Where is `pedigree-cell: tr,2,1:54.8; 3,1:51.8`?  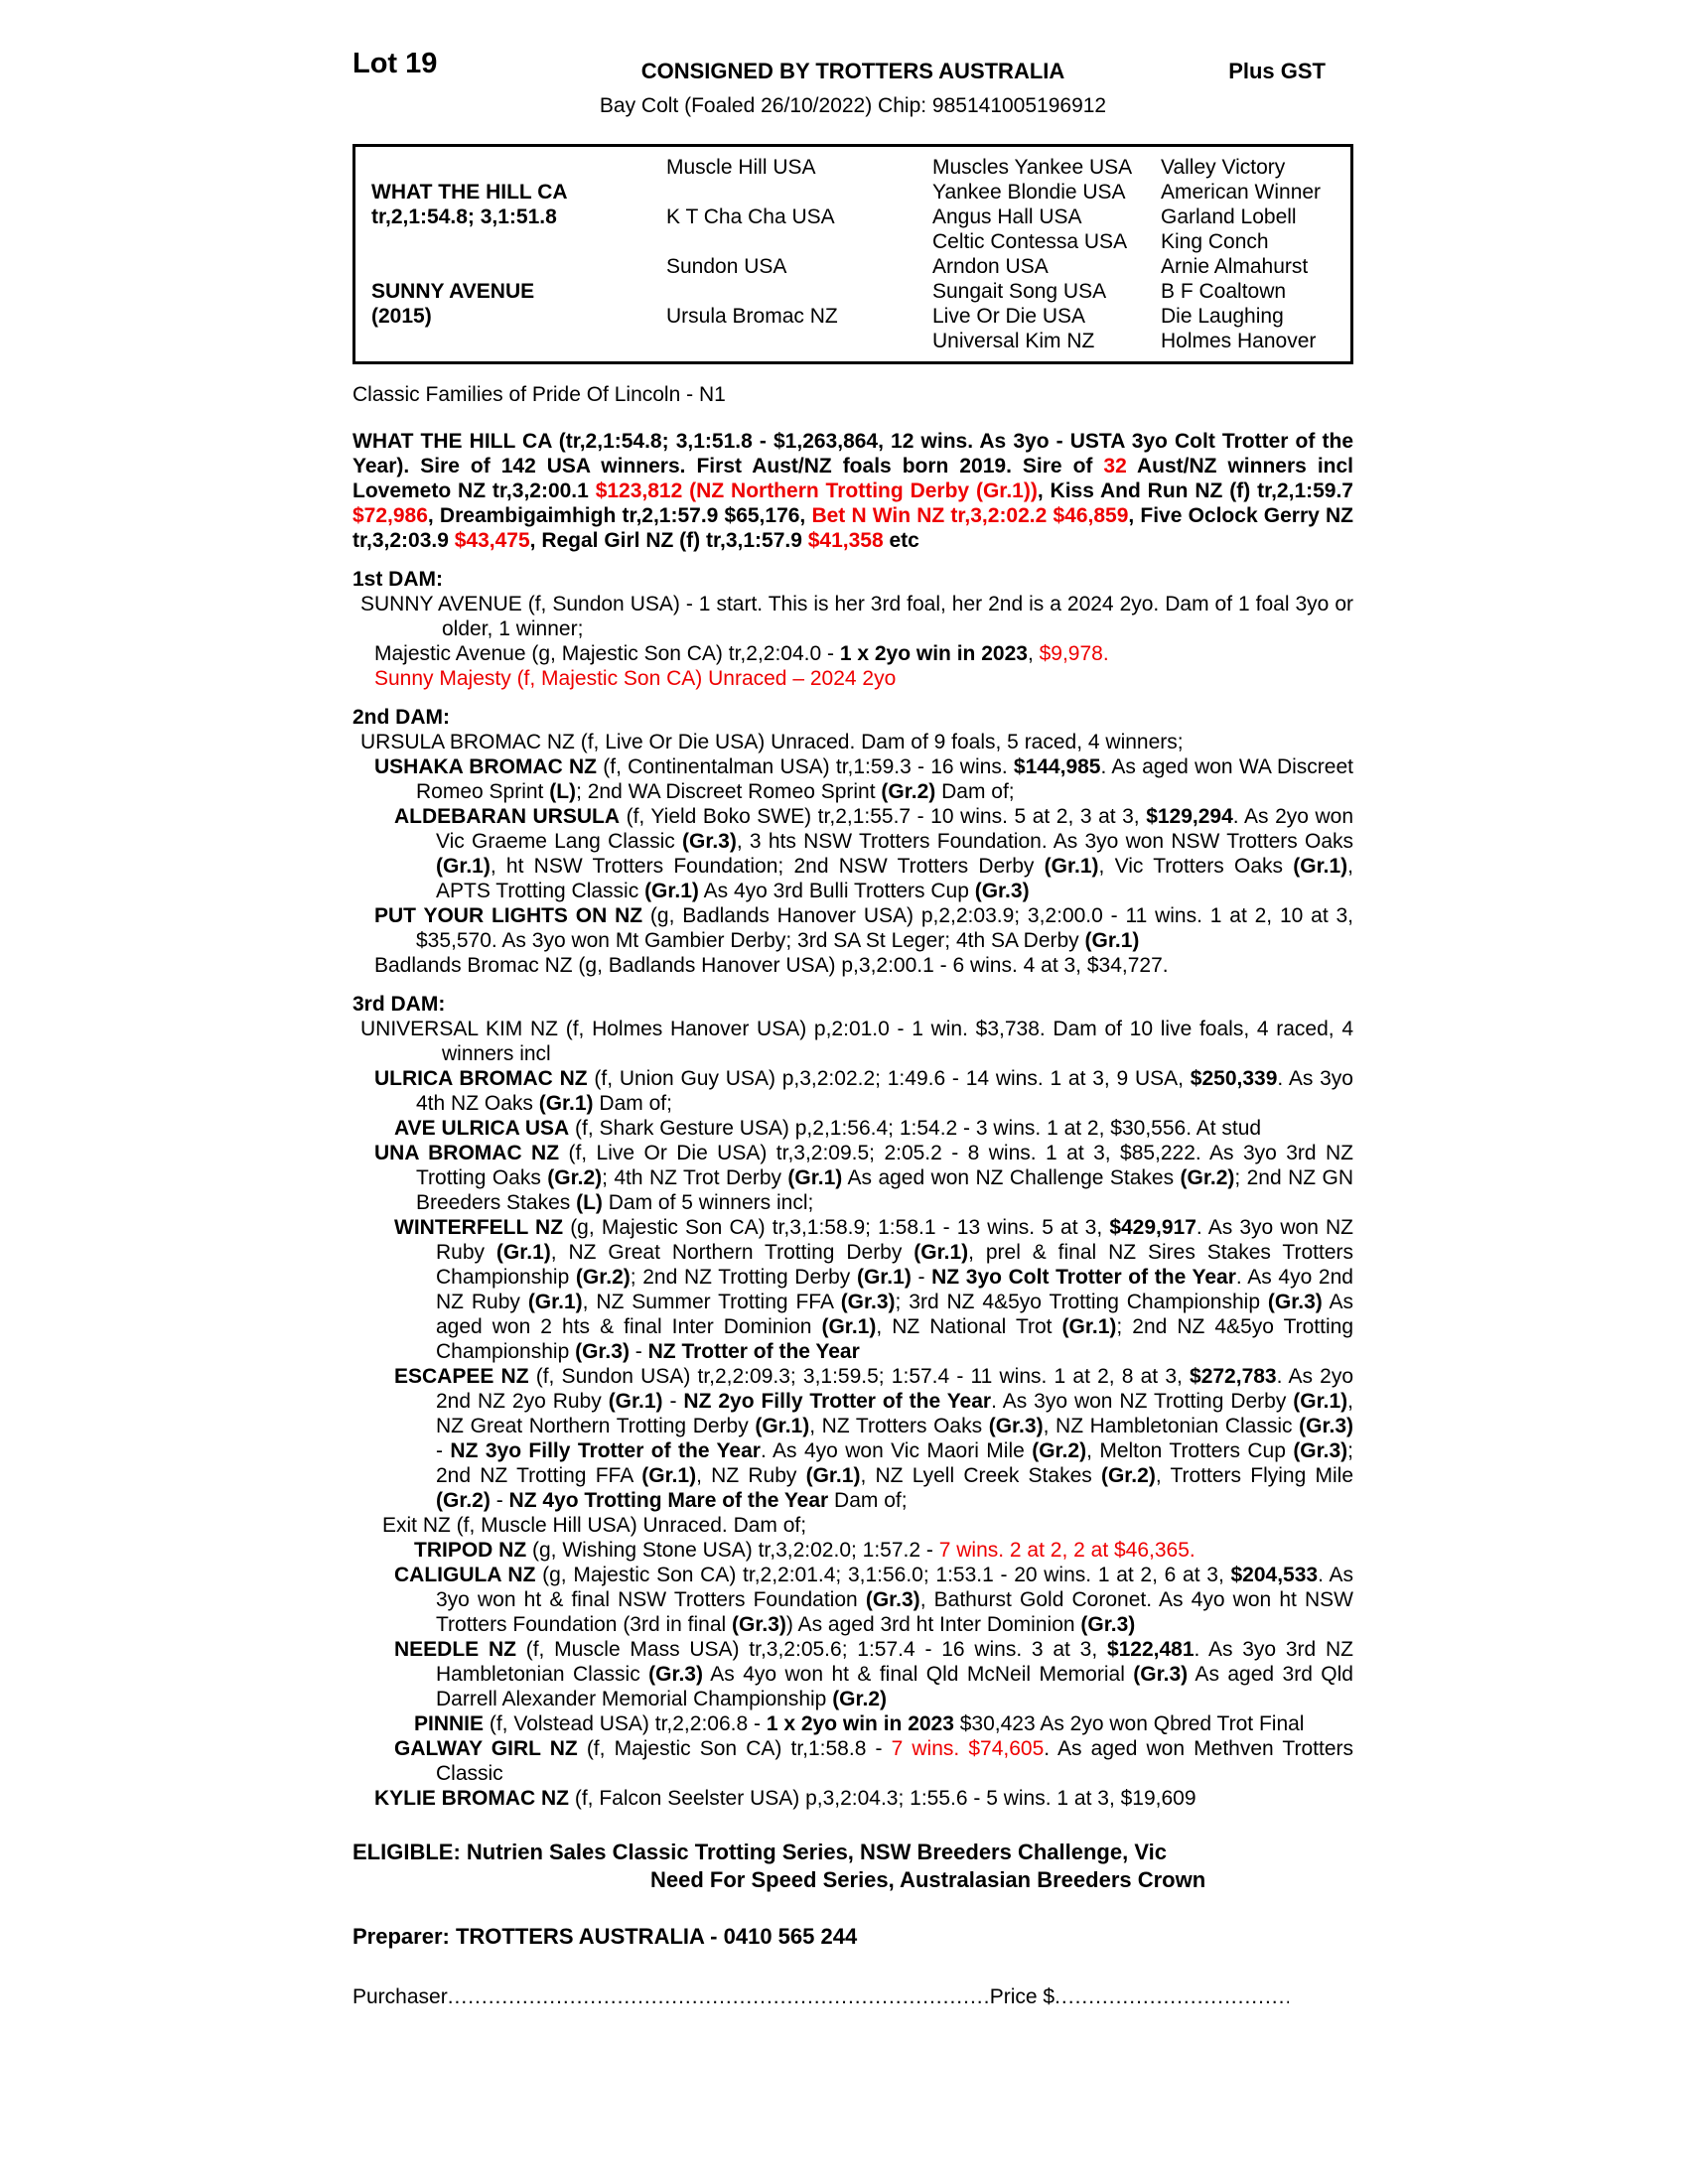
pedigree-cell: tr,2,1:54.8; 3,1:51.8 is located at coordinates (464, 216).